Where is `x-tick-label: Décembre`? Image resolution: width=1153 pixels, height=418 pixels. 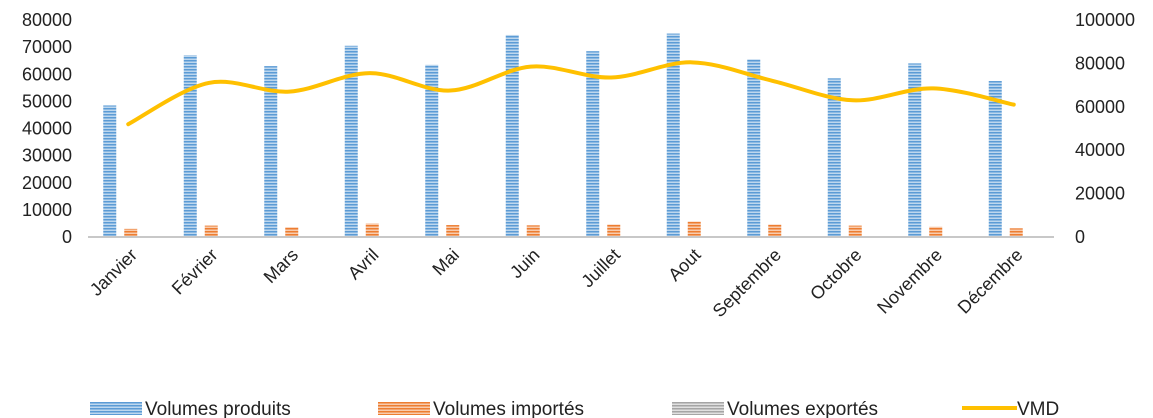
x-tick-label: Décembre is located at coordinates (990, 281).